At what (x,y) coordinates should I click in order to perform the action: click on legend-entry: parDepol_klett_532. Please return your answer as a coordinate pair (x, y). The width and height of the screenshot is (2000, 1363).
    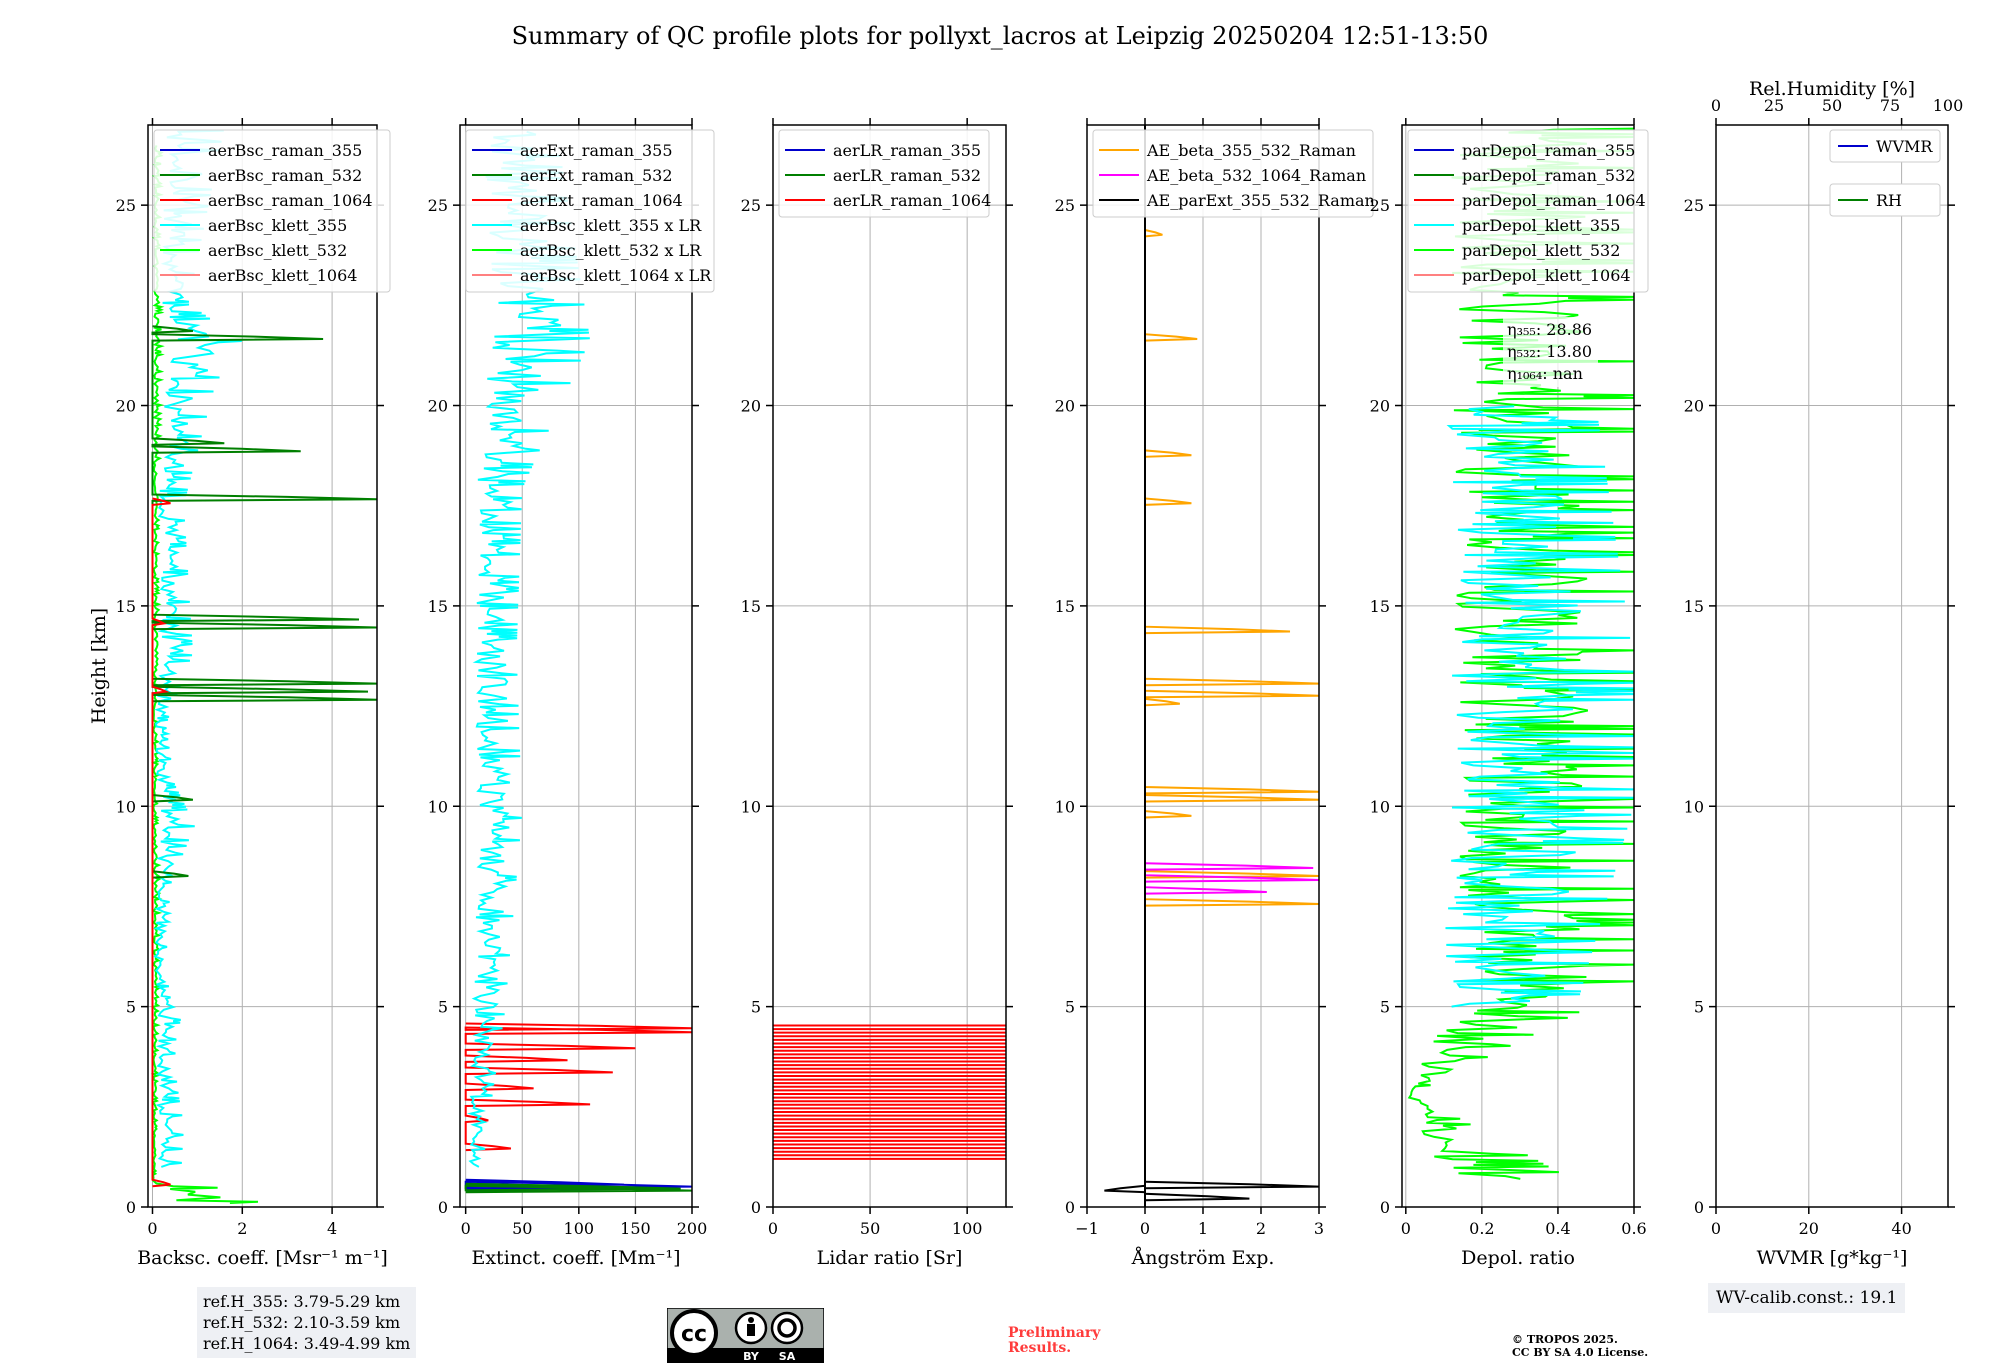
    Looking at the image, I should click on (1541, 250).